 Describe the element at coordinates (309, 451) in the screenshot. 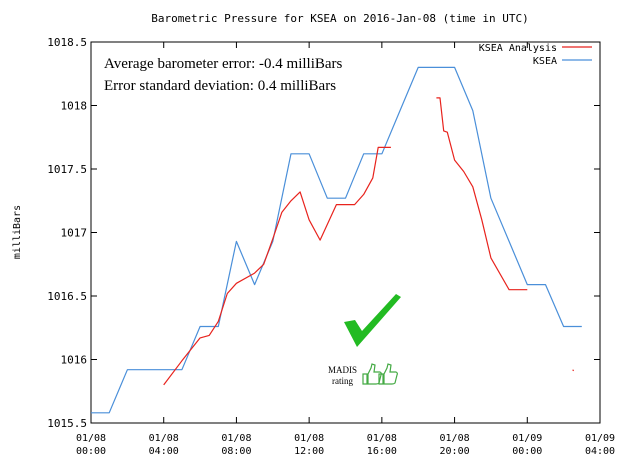

I see `x-tick-label: 12:00` at that location.